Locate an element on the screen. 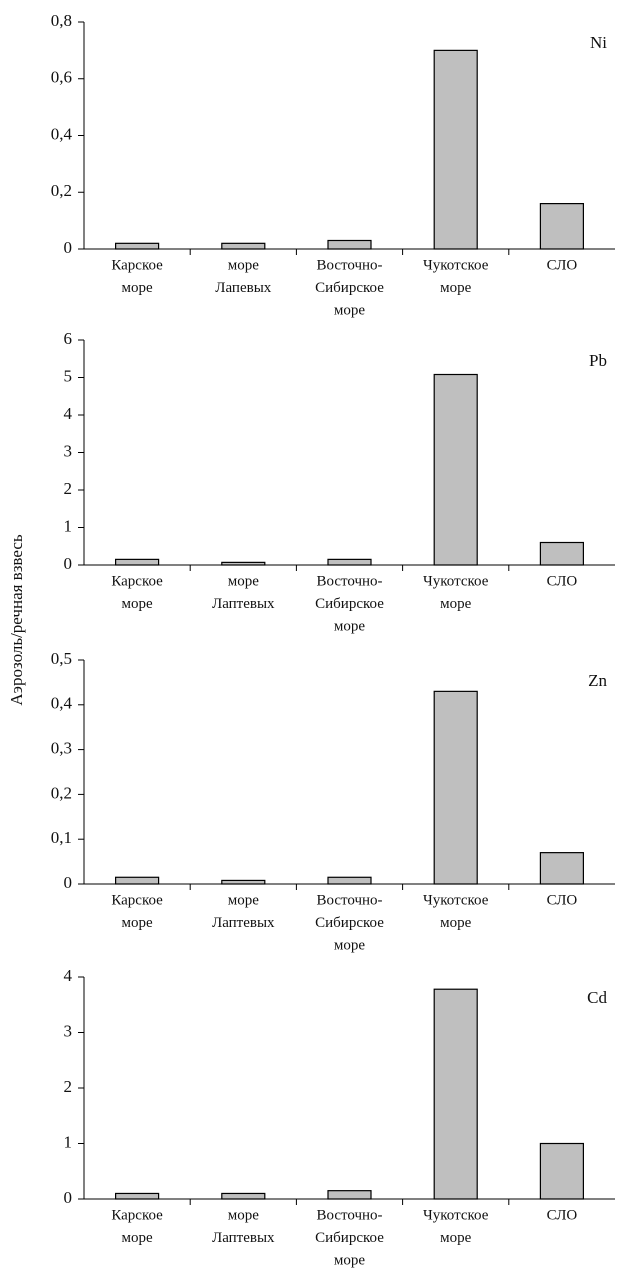 This screenshot has height=1273, width=621. y-tick-label: 5 is located at coordinates (68, 375).